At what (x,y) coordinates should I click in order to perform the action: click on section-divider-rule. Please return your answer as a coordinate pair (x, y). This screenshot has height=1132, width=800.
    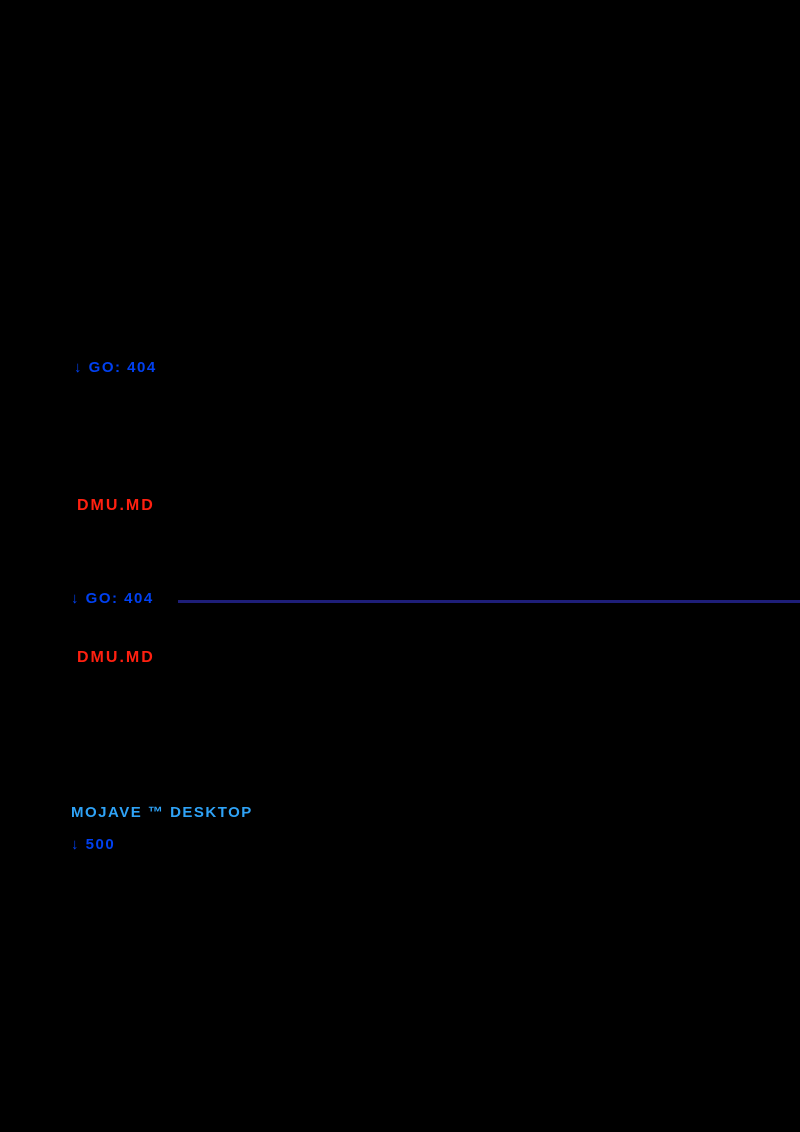
    Looking at the image, I should click on (489, 601).